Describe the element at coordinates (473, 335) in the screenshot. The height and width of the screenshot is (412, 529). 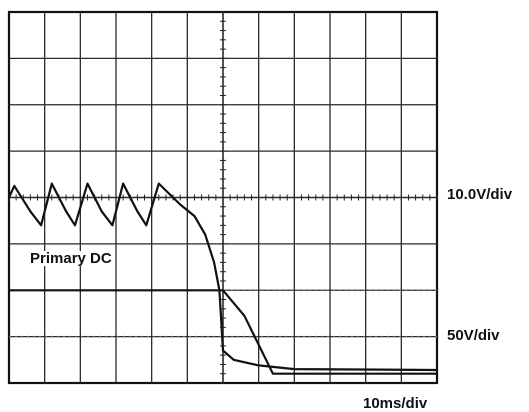
I see `ch2-scale-label: 50V/div` at that location.